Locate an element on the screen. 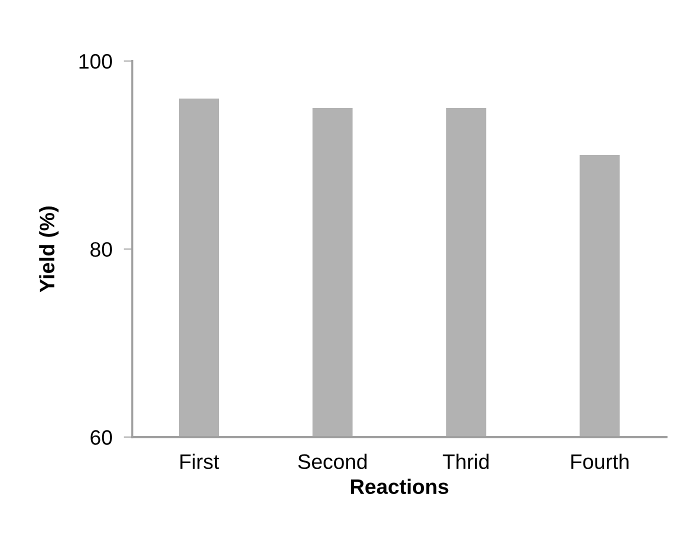 This screenshot has width=685, height=545. x-tick-label: Fourth is located at coordinates (599, 462).